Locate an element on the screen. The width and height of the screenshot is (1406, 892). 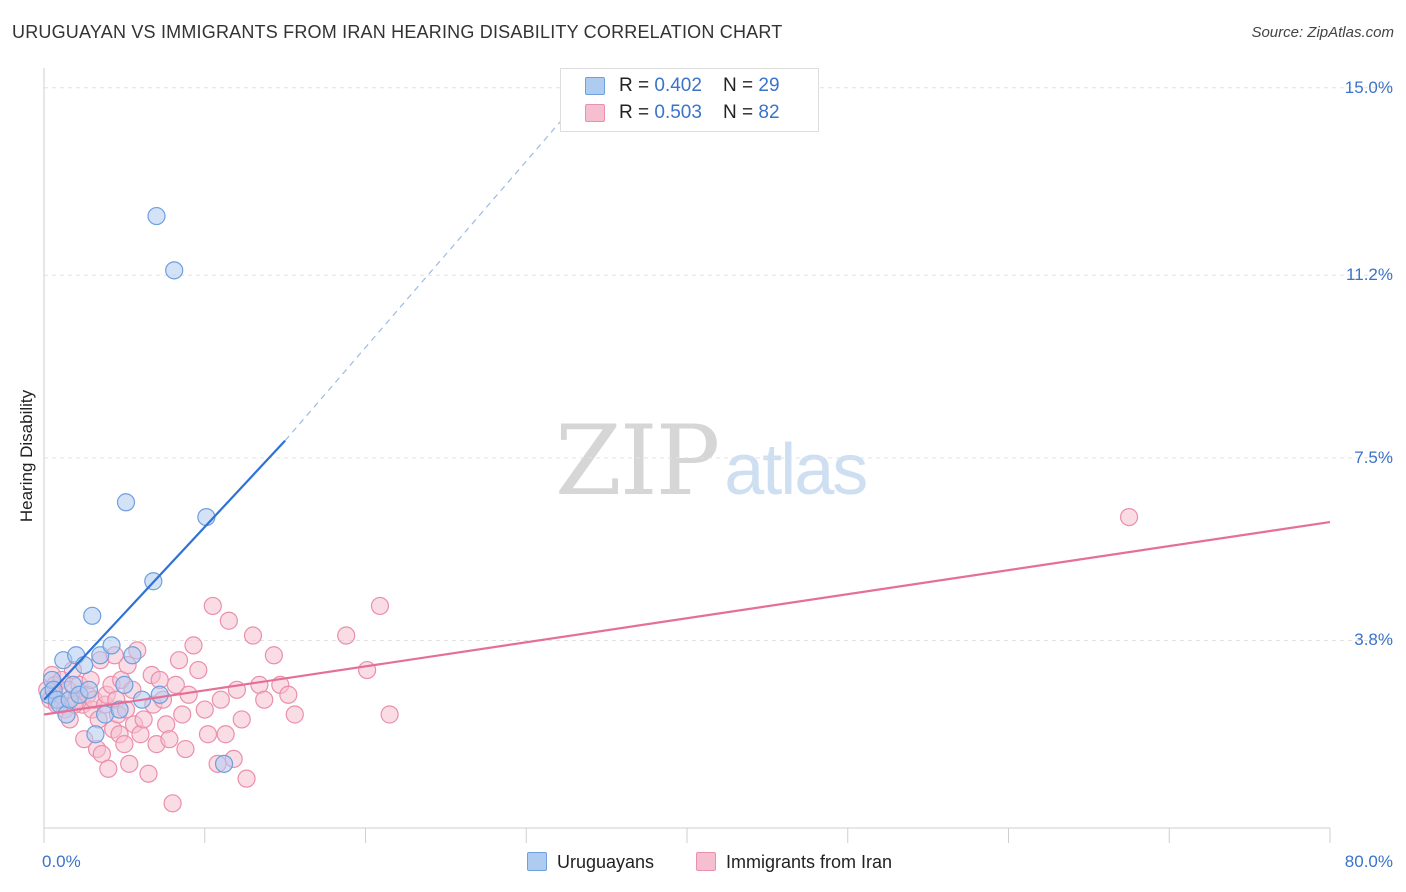
y-tick-label-15-0: 15.0% is located at coordinates (1368, 87).